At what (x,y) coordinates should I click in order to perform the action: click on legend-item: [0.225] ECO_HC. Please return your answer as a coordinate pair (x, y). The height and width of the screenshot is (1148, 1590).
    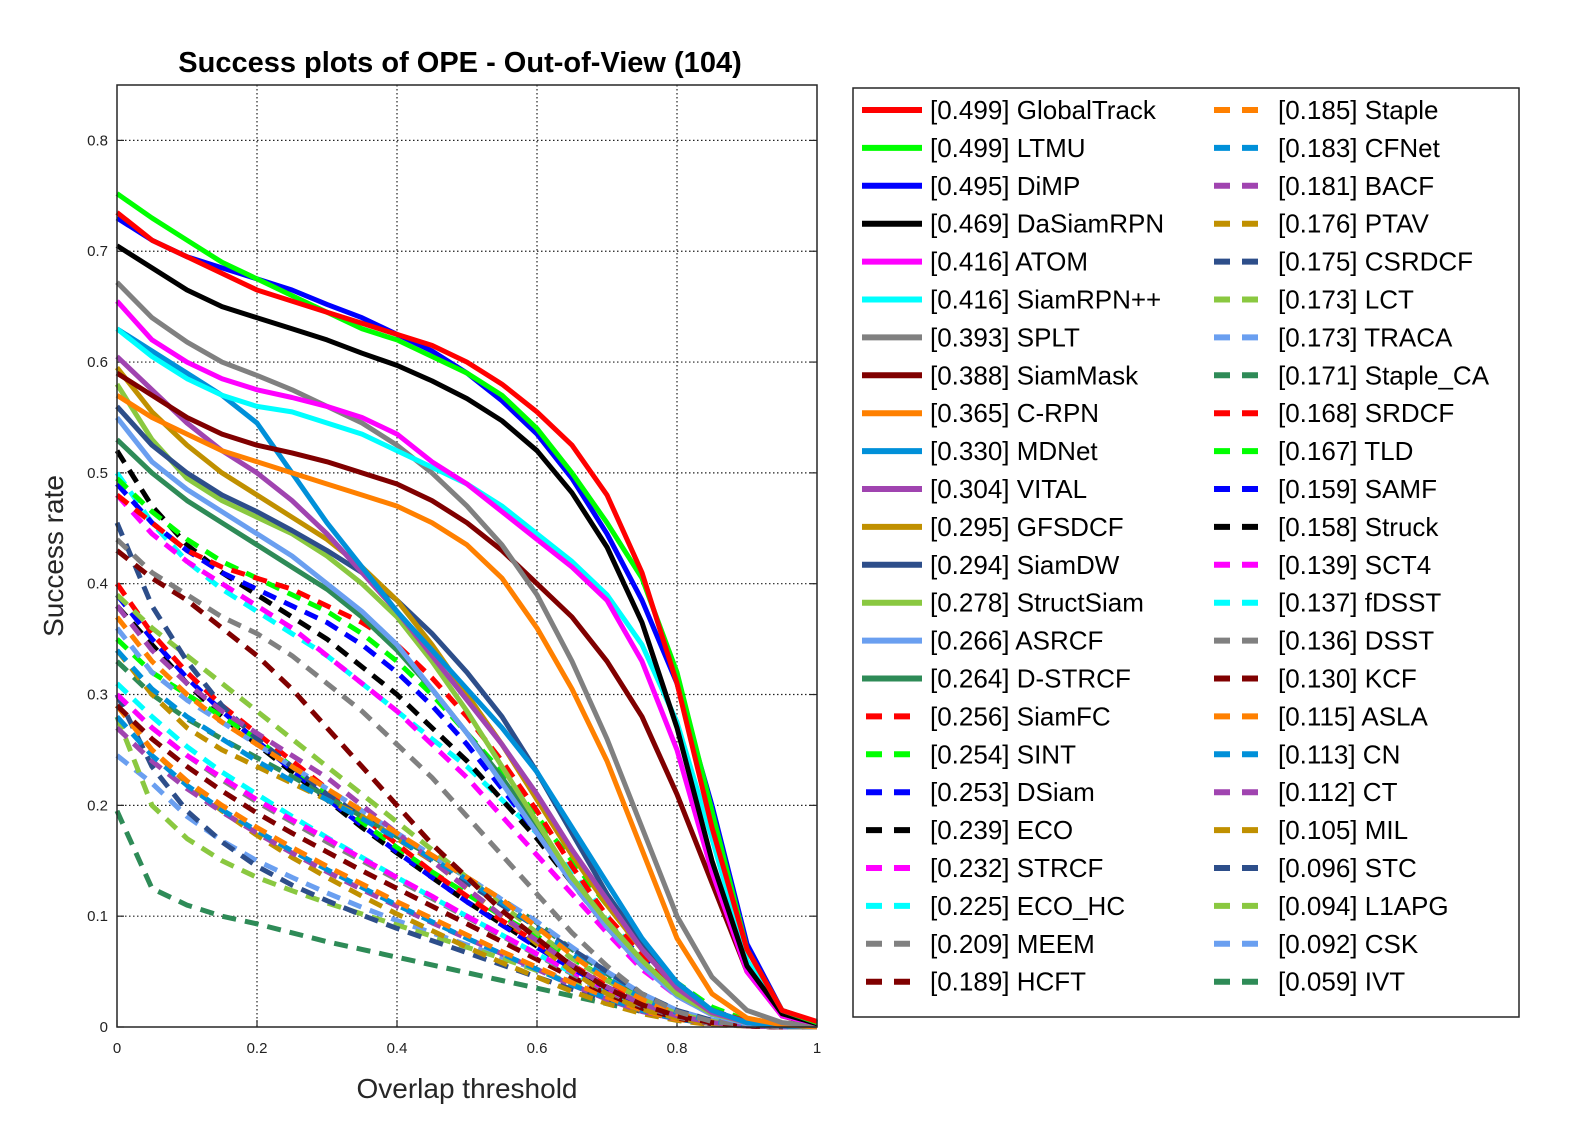
    Looking at the image, I should click on (995, 906).